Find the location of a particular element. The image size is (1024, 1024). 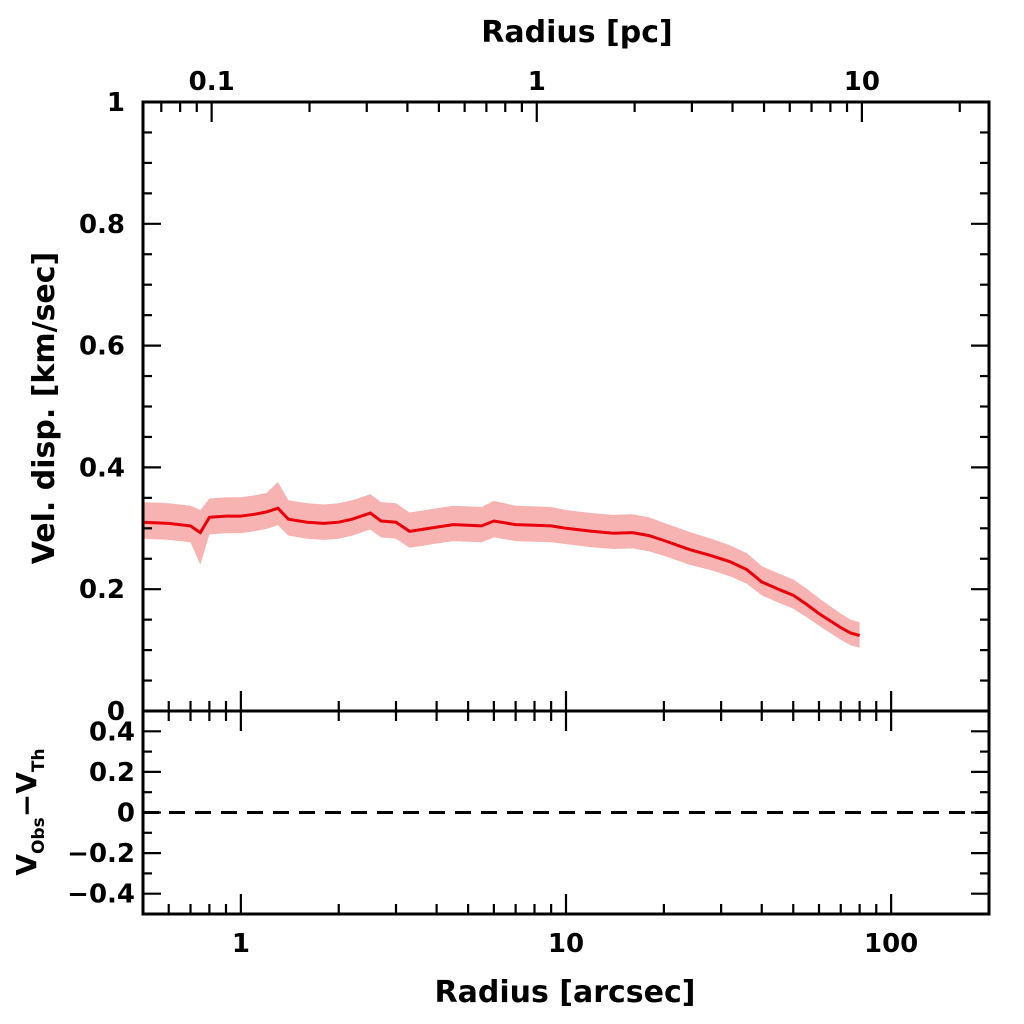

y-tick-label: 1 is located at coordinates (116, 103).